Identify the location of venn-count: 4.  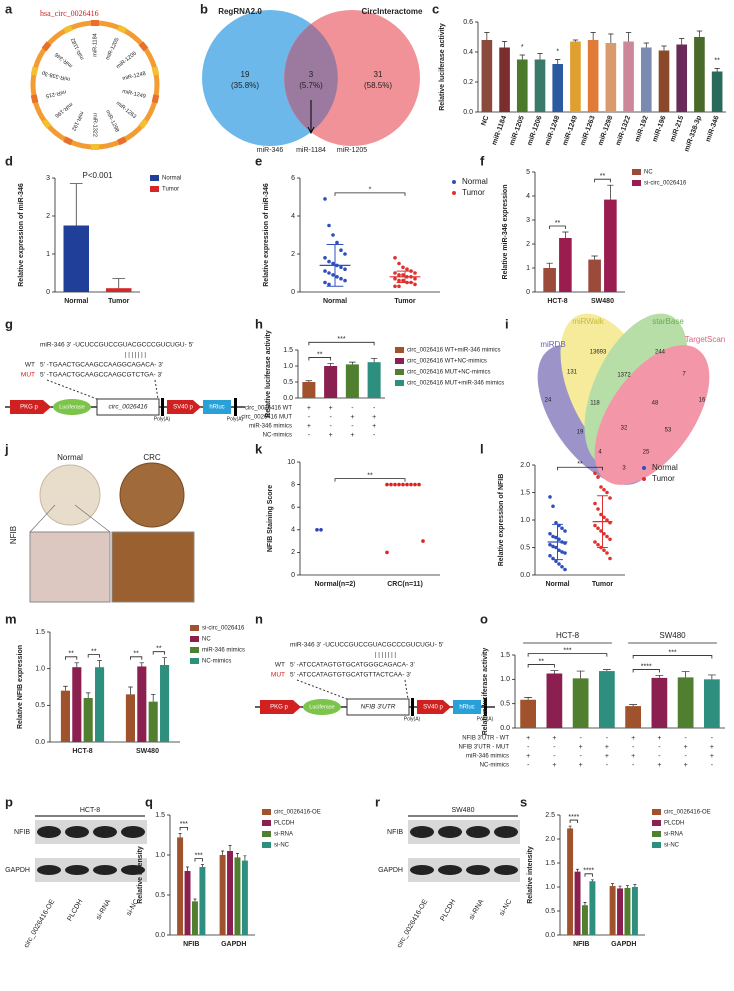
(600, 453).